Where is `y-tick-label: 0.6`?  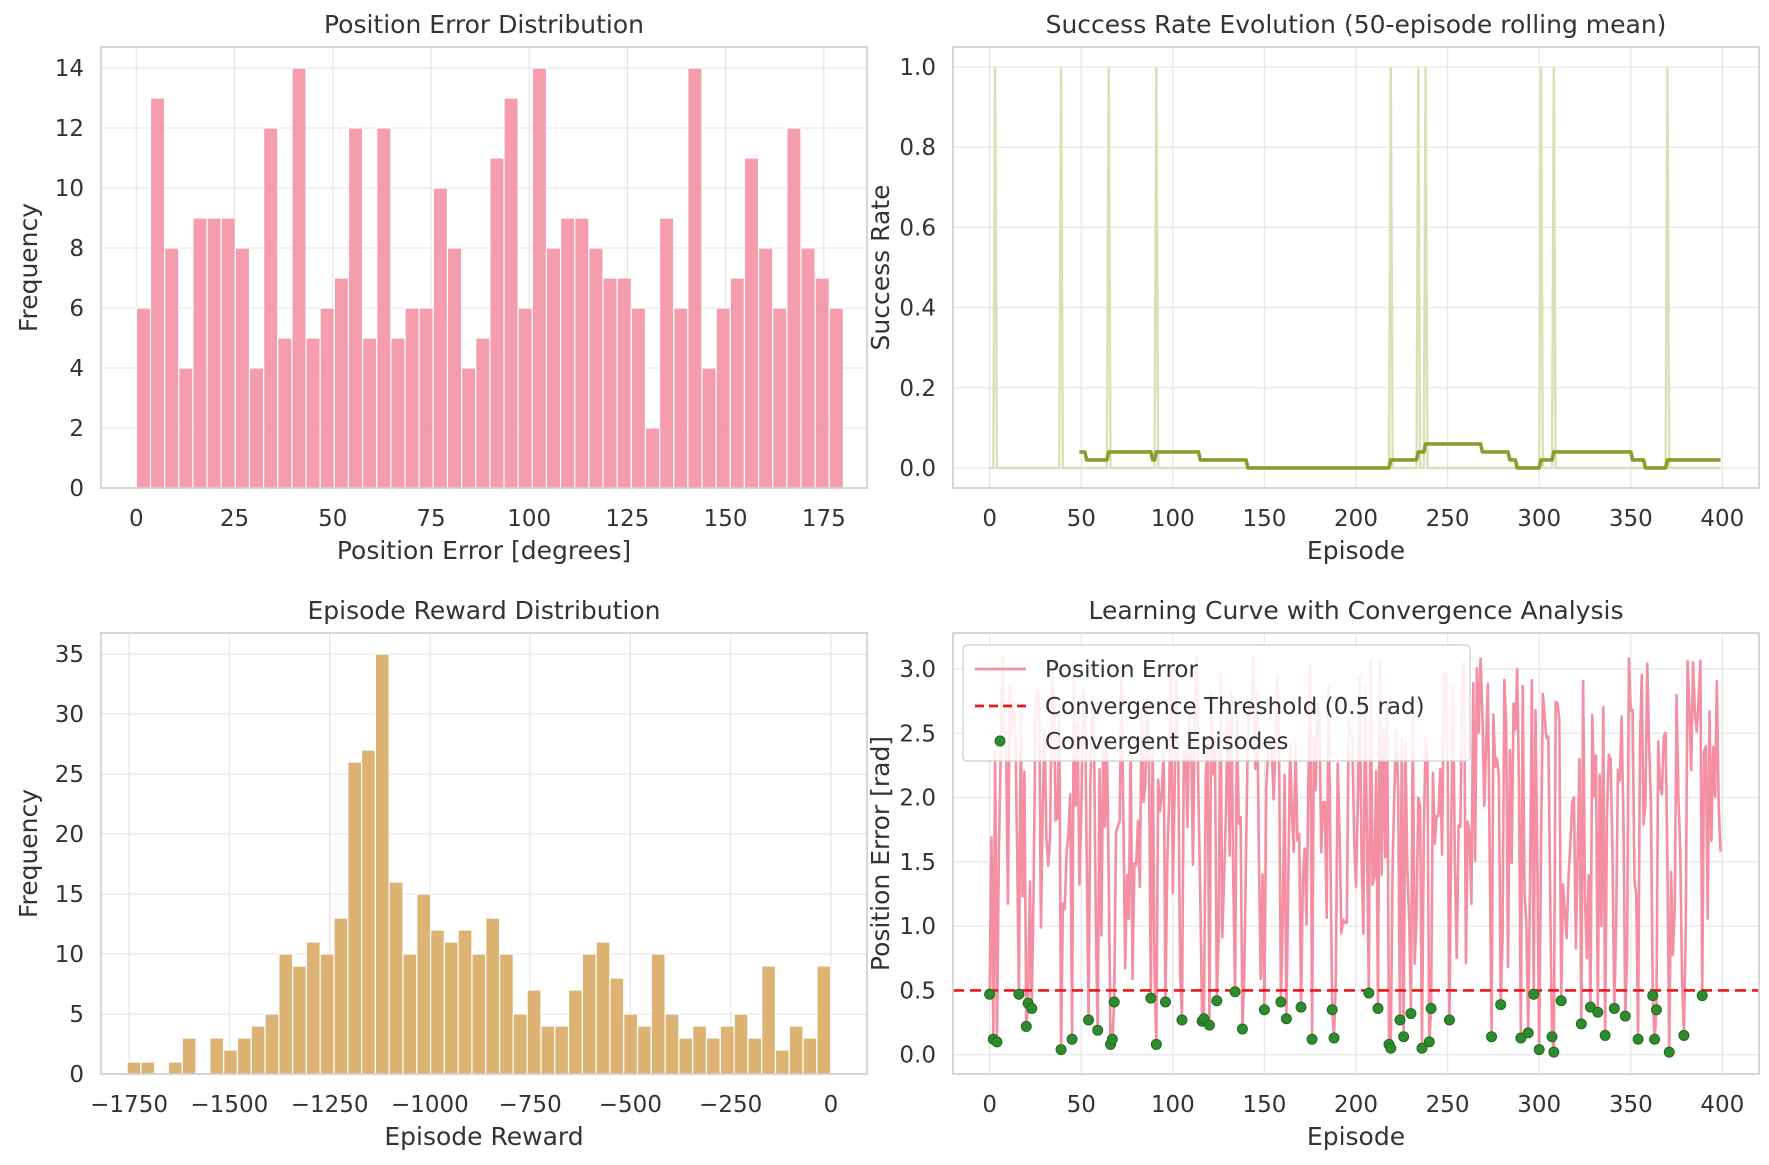
y-tick-label: 0.6 is located at coordinates (917, 228).